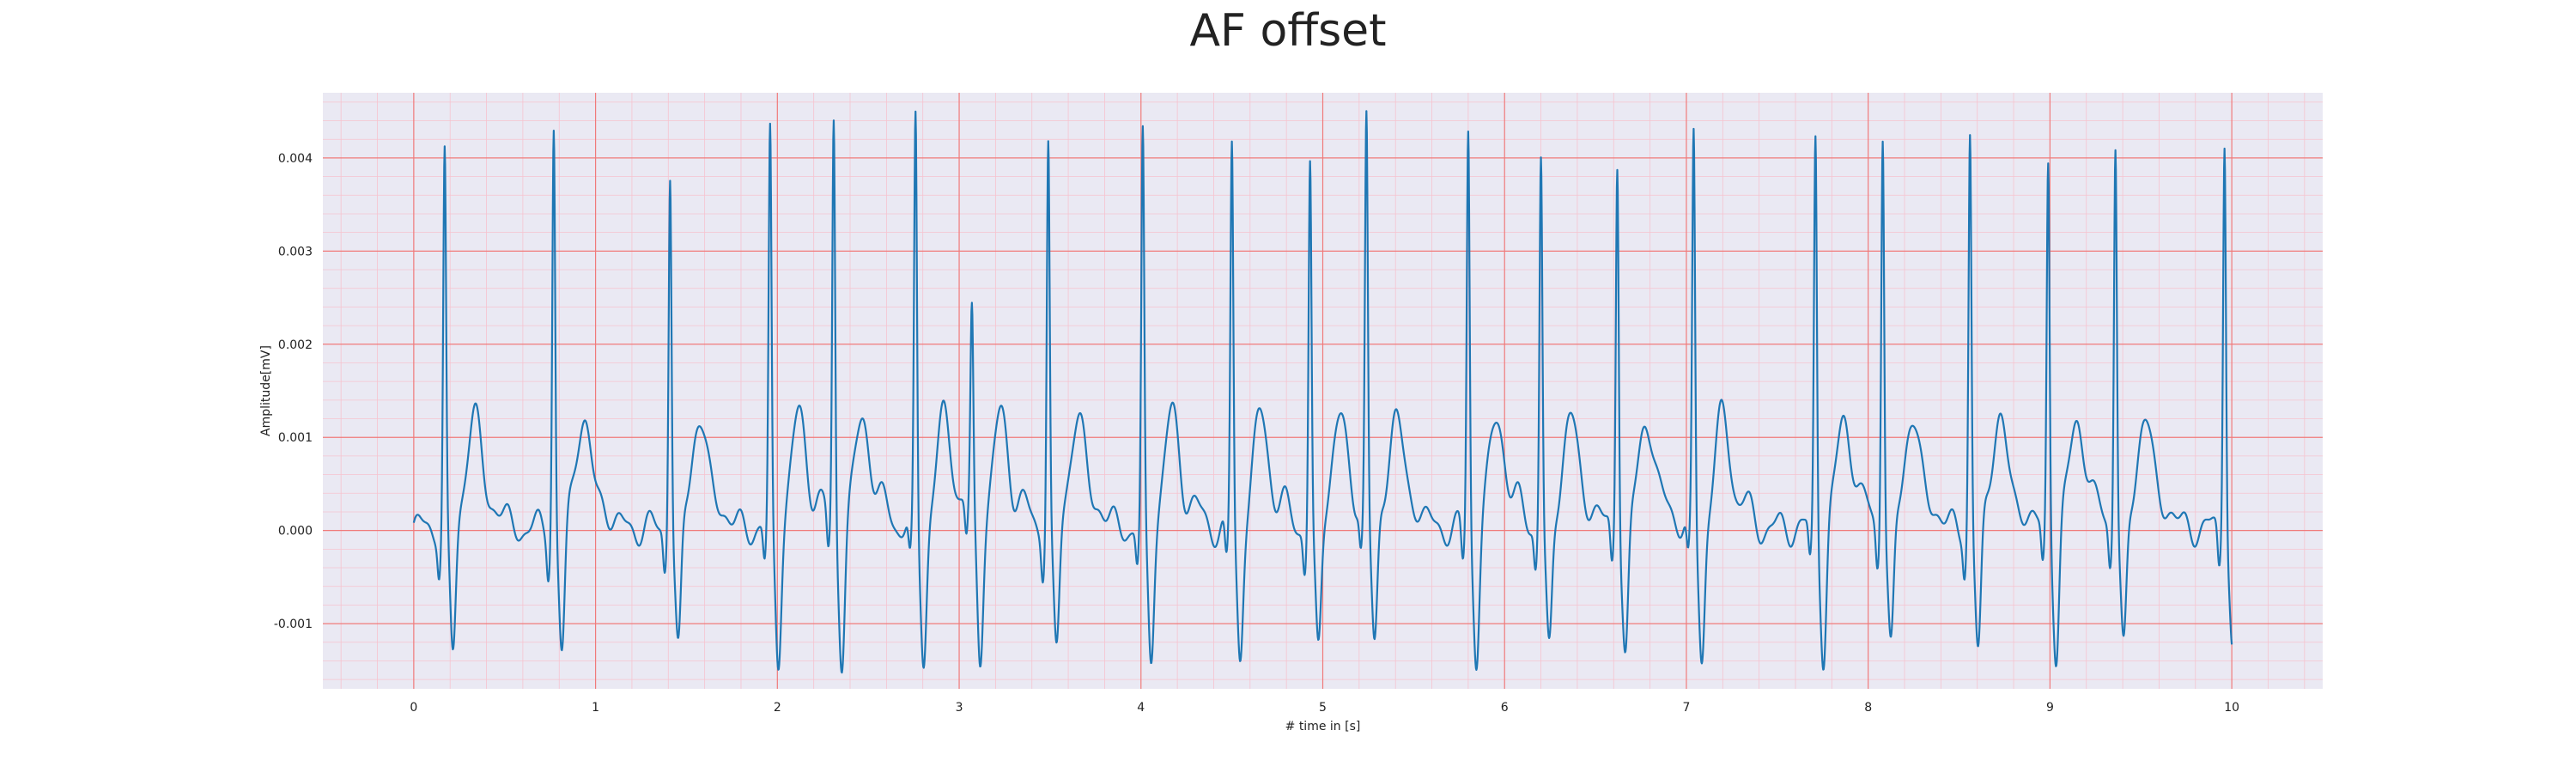 Image resolution: width=2576 pixels, height=773 pixels. I want to click on chart-title: AF offset, so click(1288, 31).